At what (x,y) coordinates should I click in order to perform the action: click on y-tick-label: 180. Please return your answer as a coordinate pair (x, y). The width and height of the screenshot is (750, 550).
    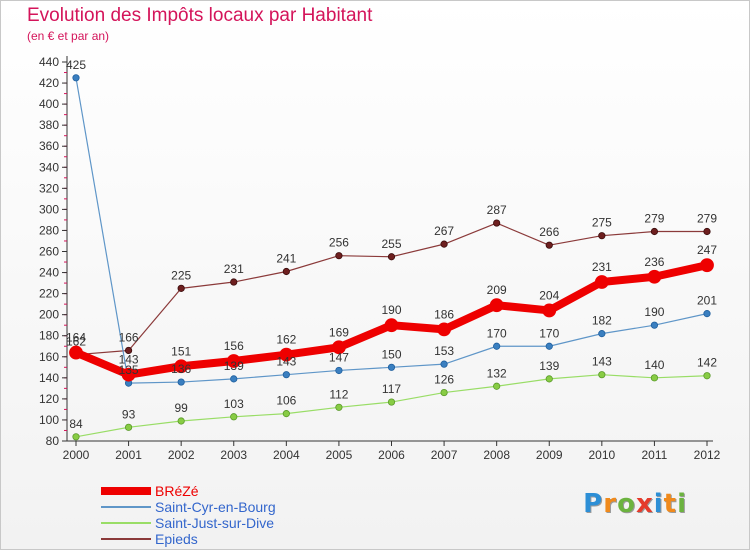
    Looking at the image, I should click on (49, 336).